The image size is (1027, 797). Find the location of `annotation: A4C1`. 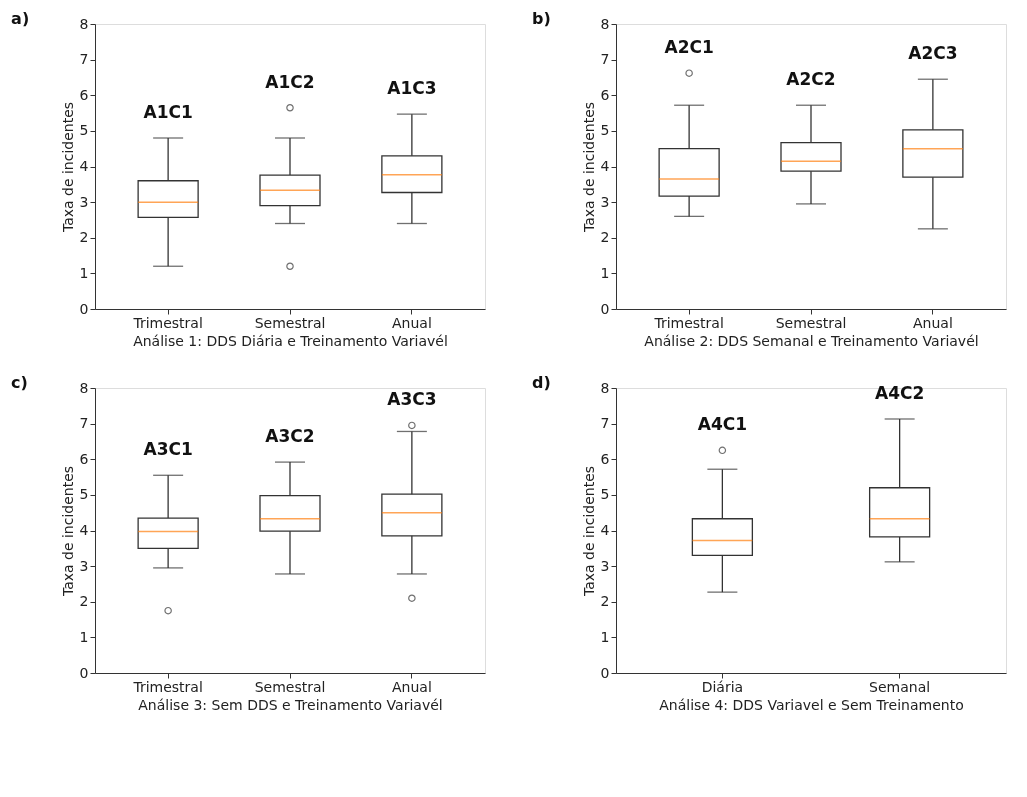

annotation: A4C1 is located at coordinates (722, 424).